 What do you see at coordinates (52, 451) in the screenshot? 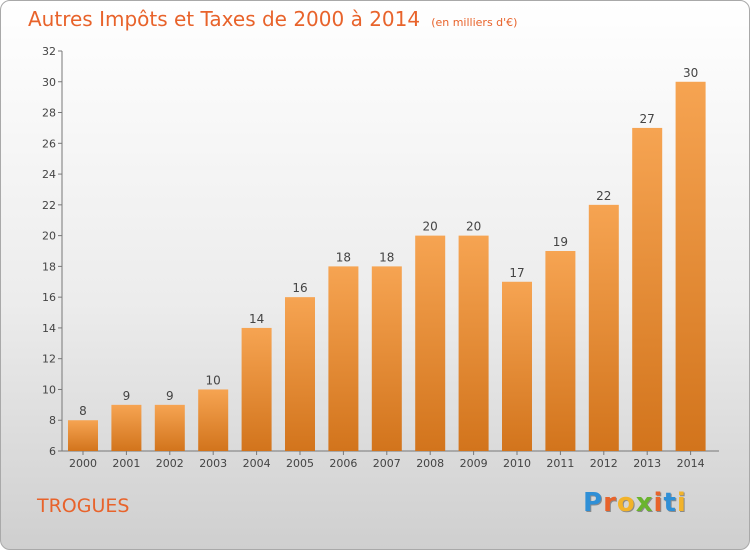
I see `y-tick-label: 6` at bounding box center [52, 451].